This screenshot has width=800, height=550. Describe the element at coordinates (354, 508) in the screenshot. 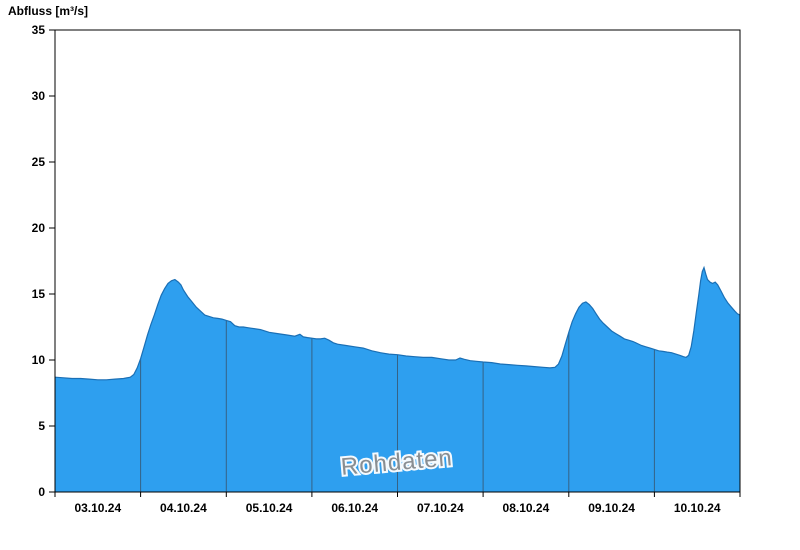

I see `x-tick-label: 06.10.24` at that location.